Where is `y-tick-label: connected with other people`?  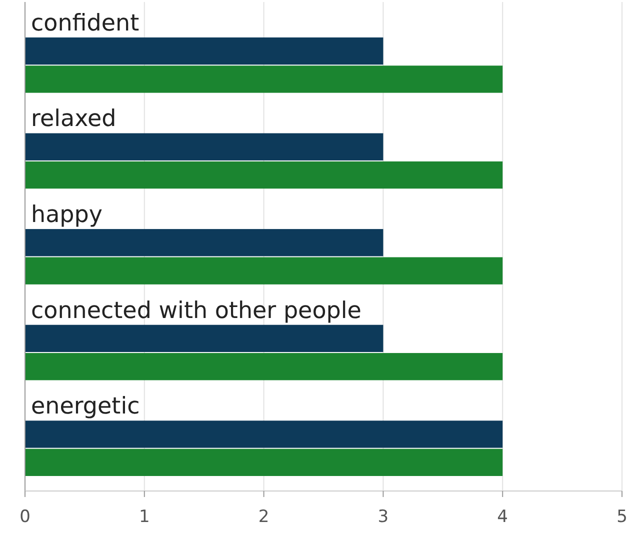
y-tick-label: connected with other people is located at coordinates (196, 311).